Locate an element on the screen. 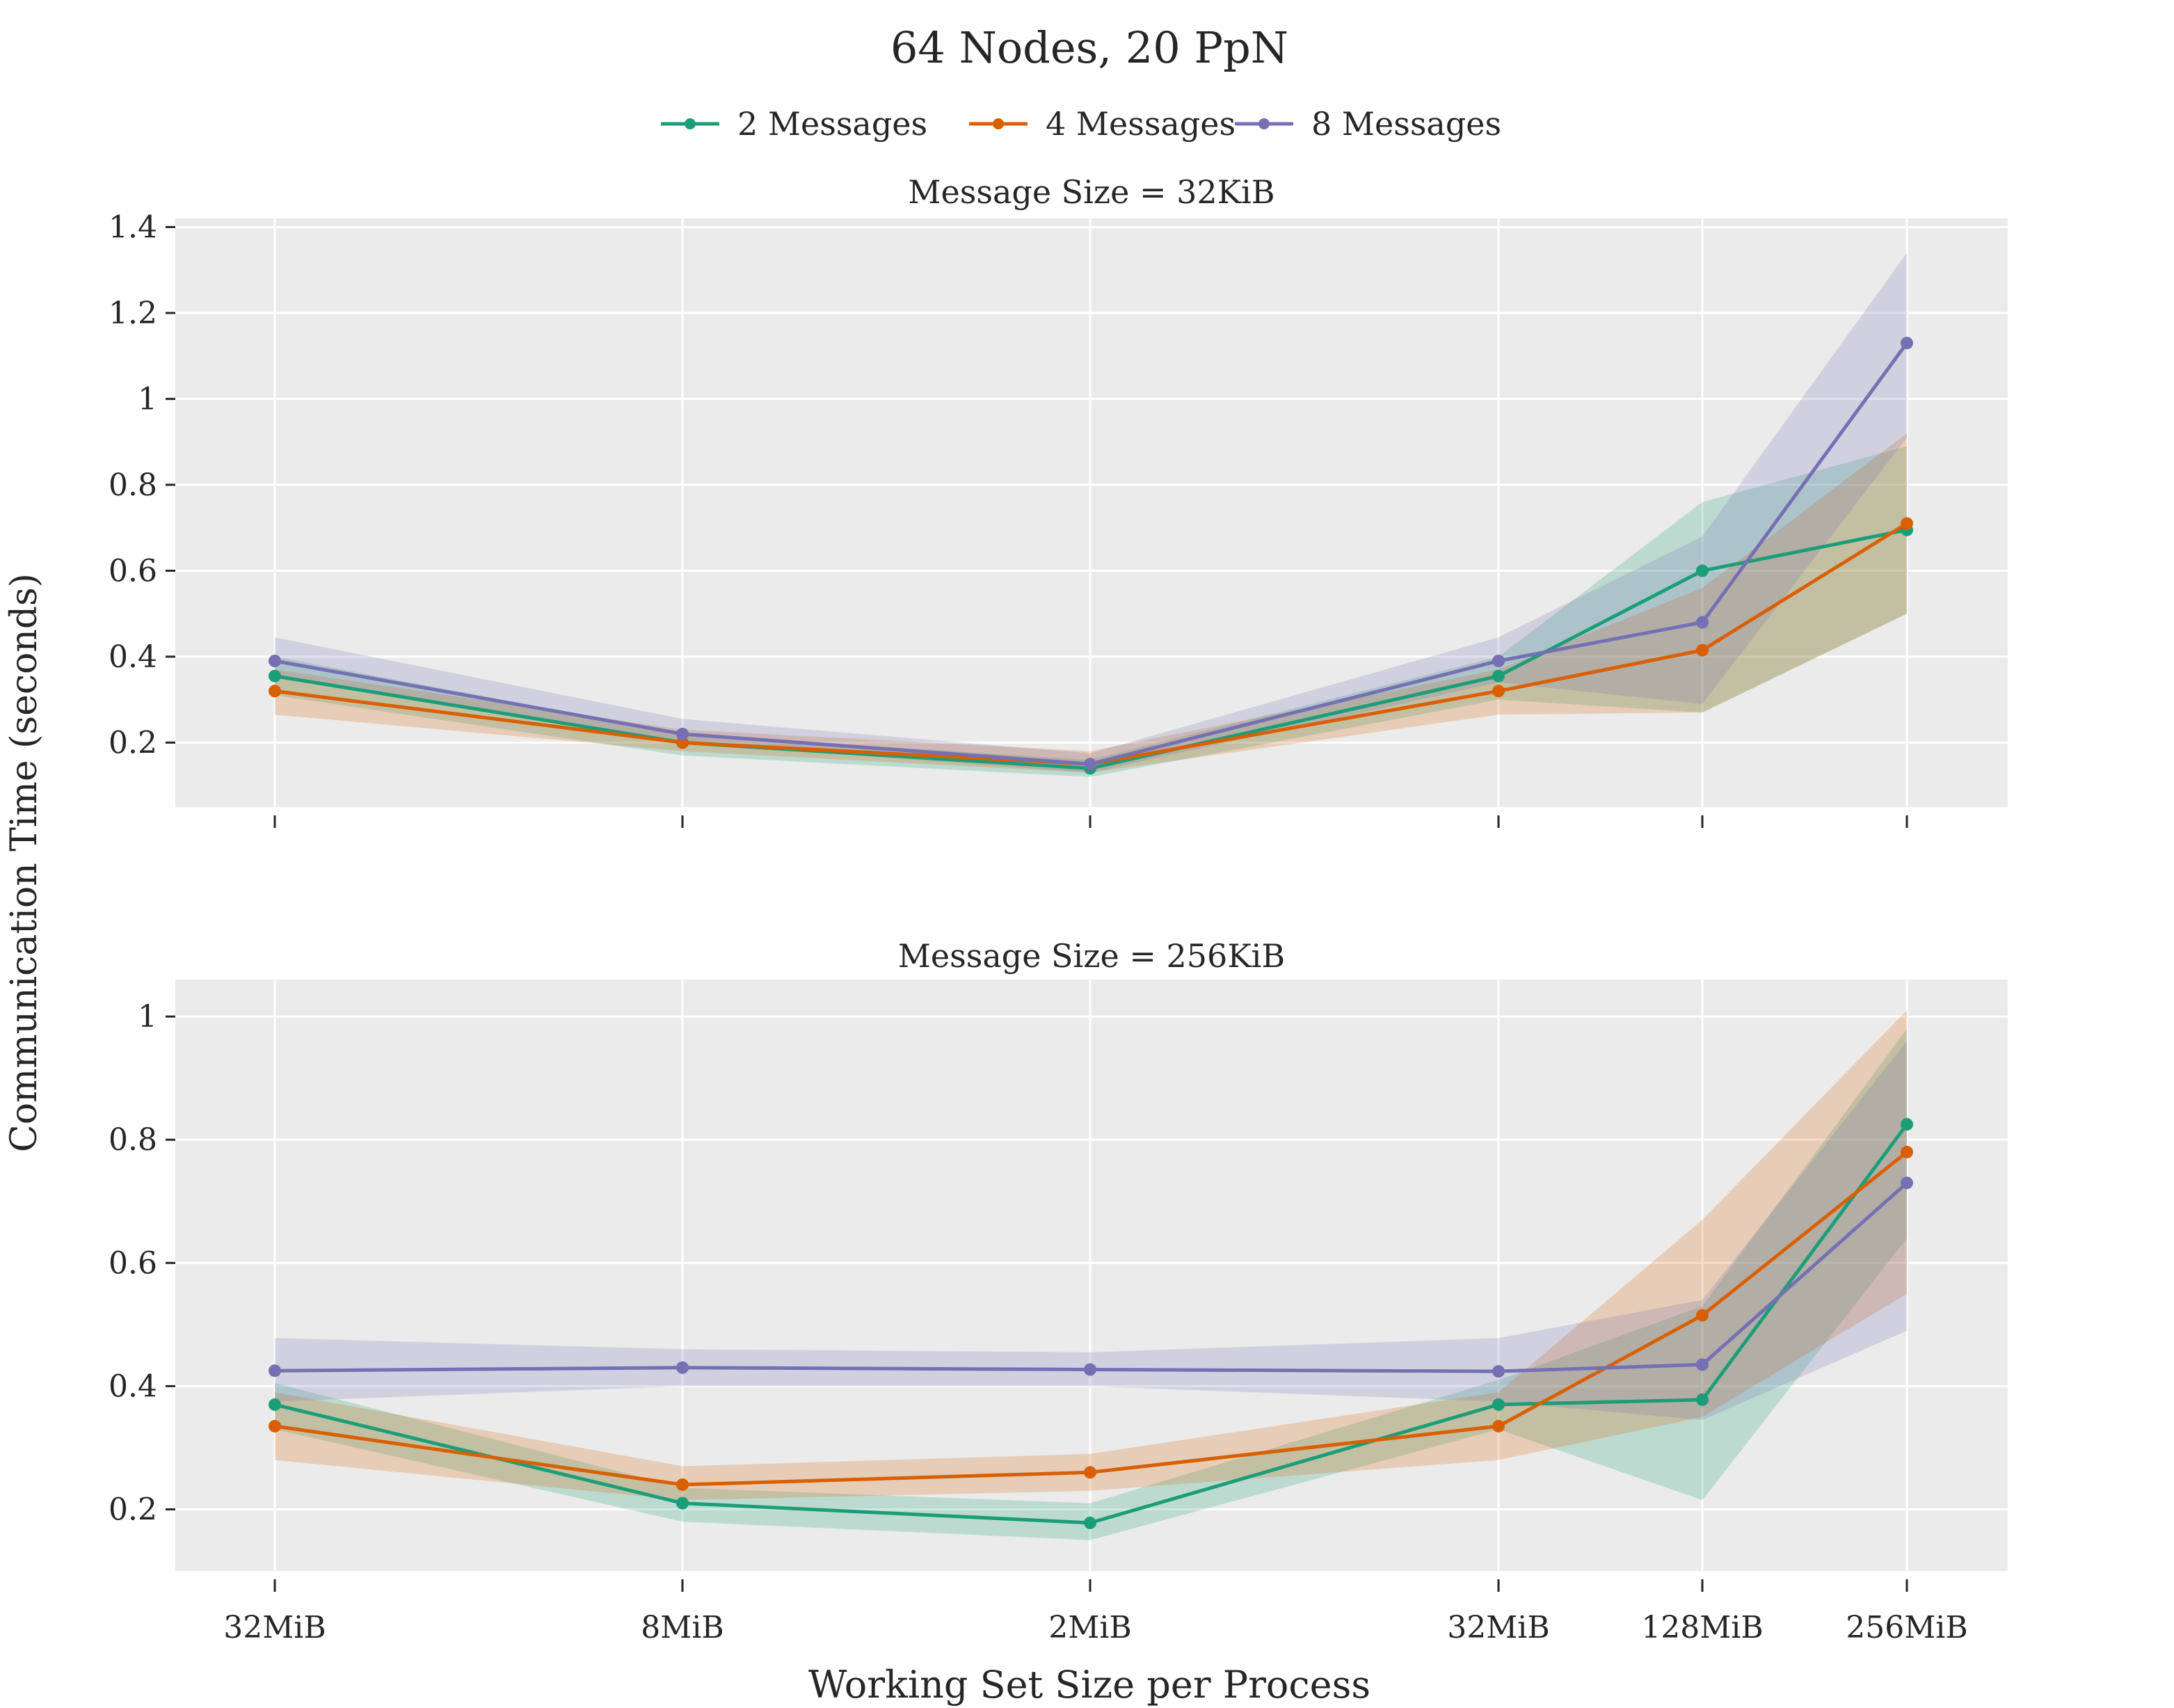 The height and width of the screenshot is (1708, 2174). legend-item: 4 Messages is located at coordinates (1102, 124).